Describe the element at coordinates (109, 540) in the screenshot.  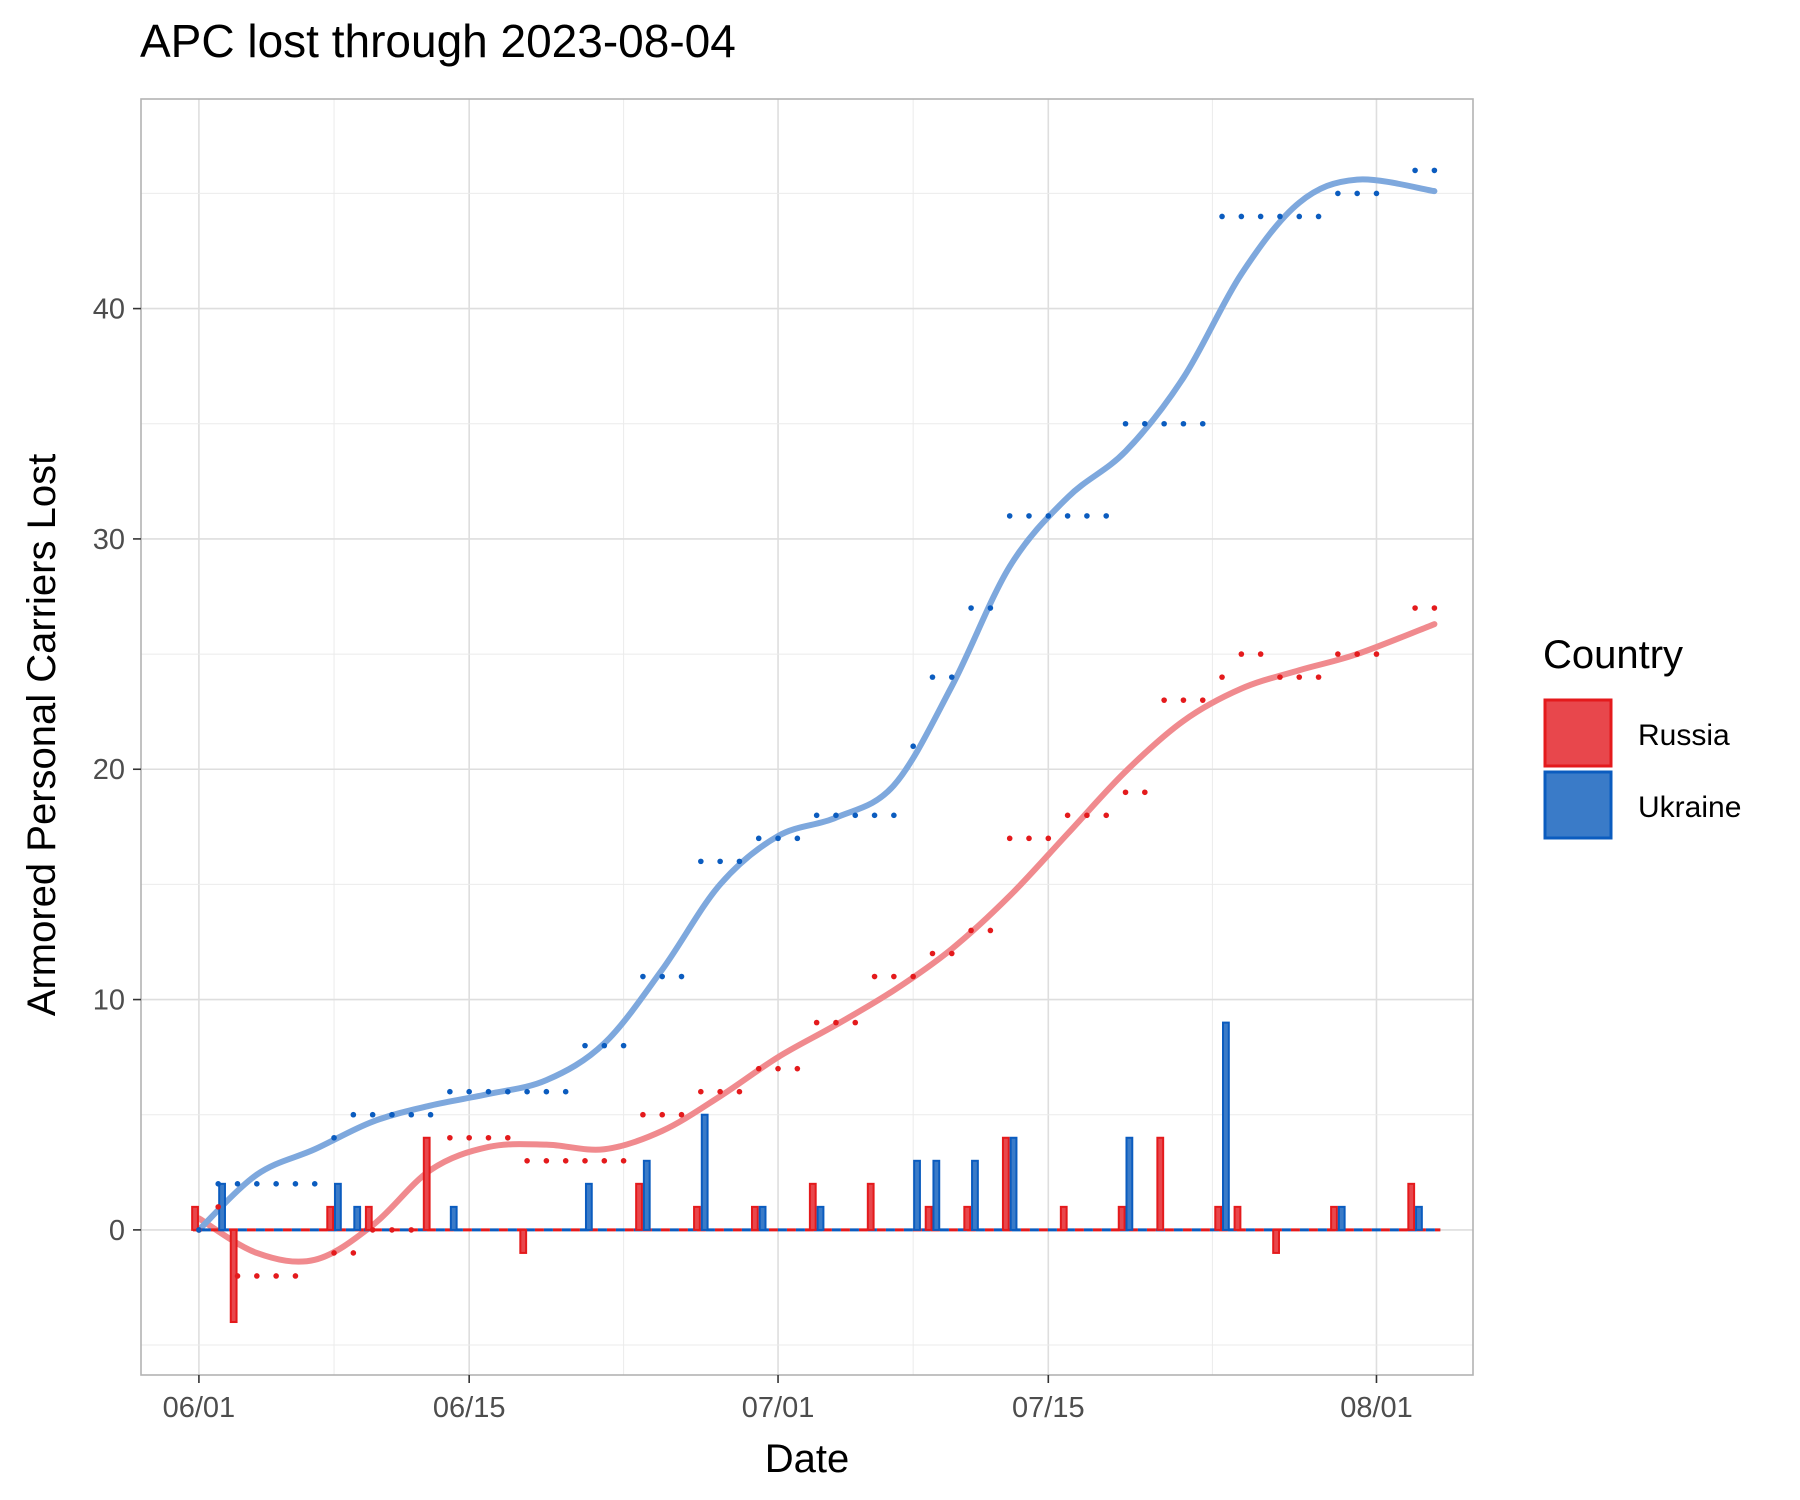
I see `y-tick-label: 30` at that location.